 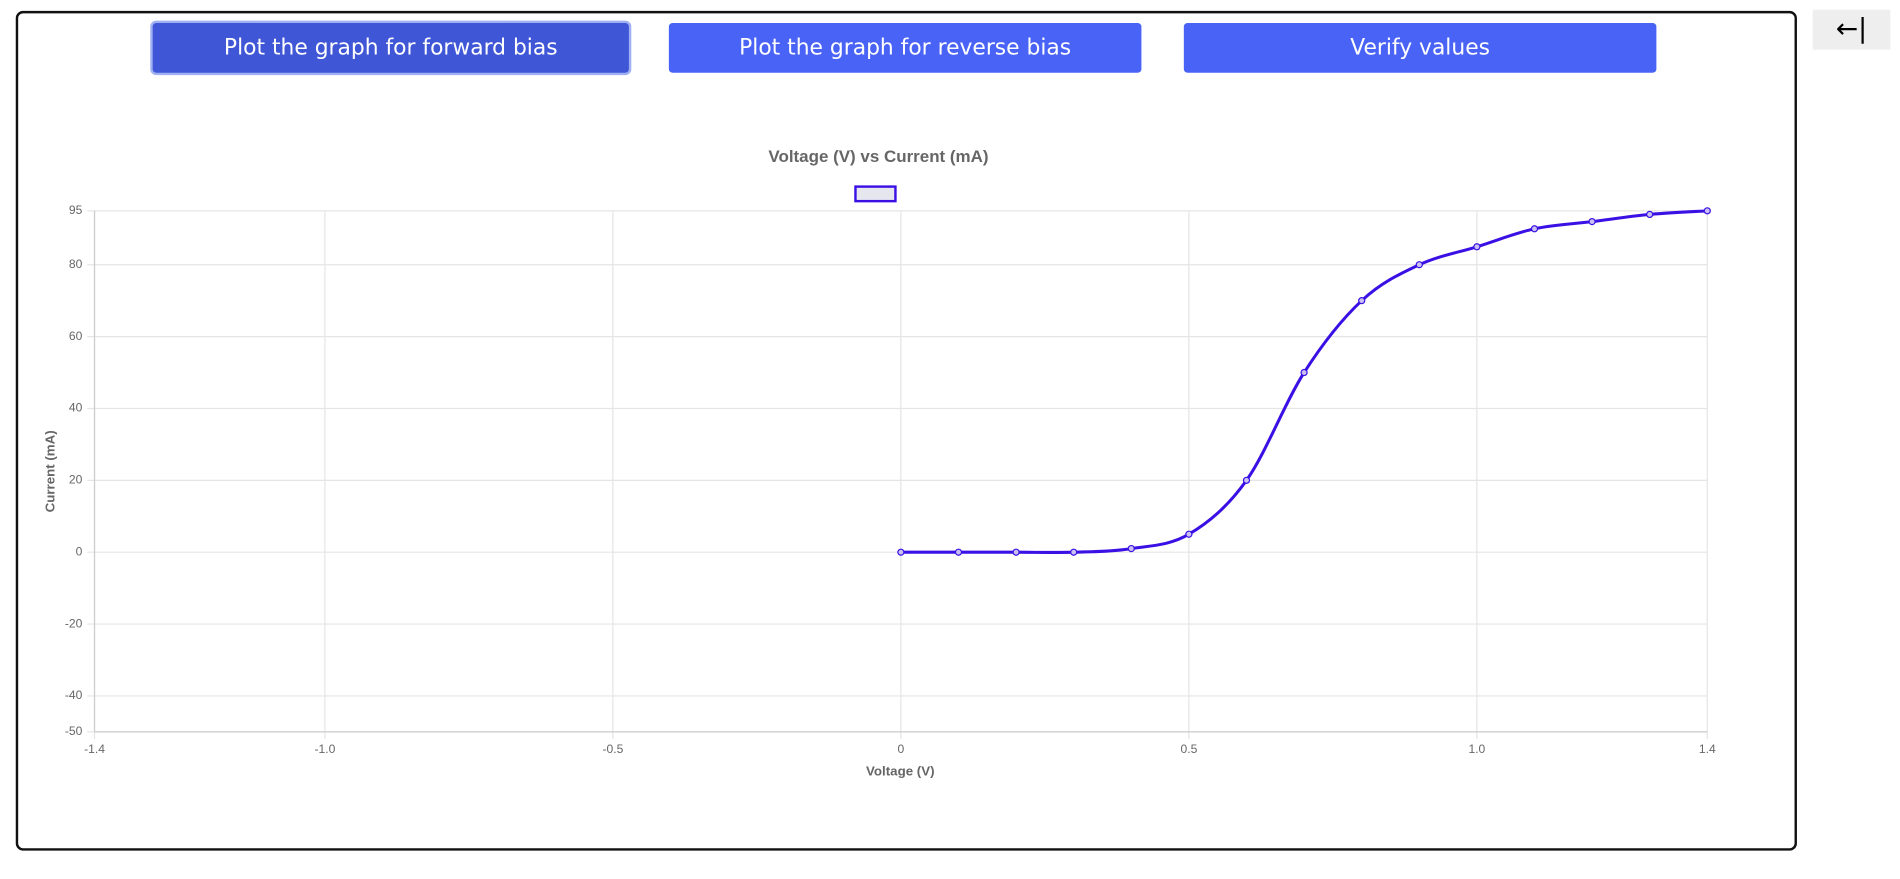 I want to click on chart-title: Voltage (V) vs Current (mA), so click(x=878, y=156).